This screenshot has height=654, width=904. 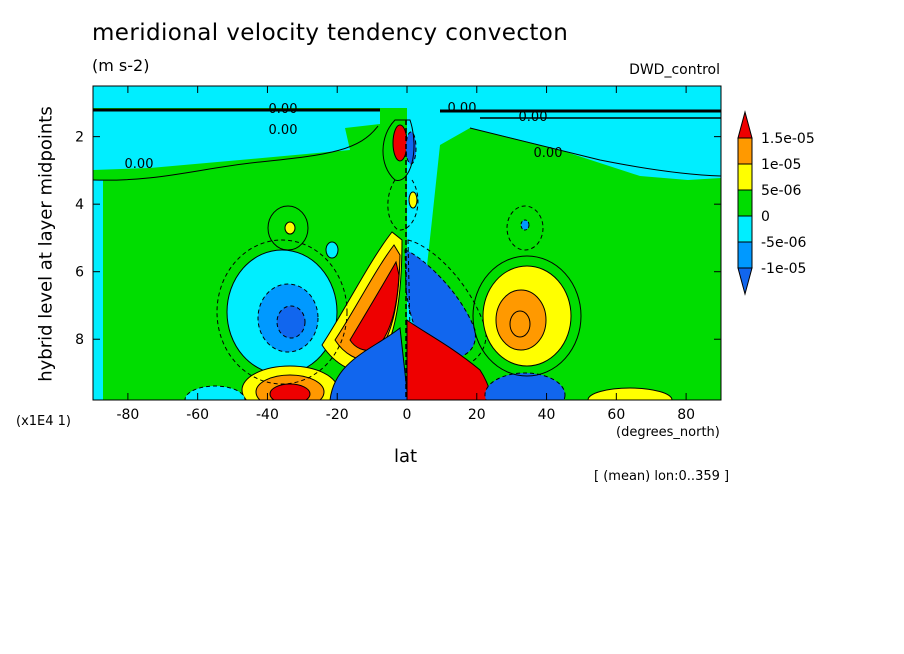 I want to click on colorbar-label: 1e-05, so click(x=781, y=165).